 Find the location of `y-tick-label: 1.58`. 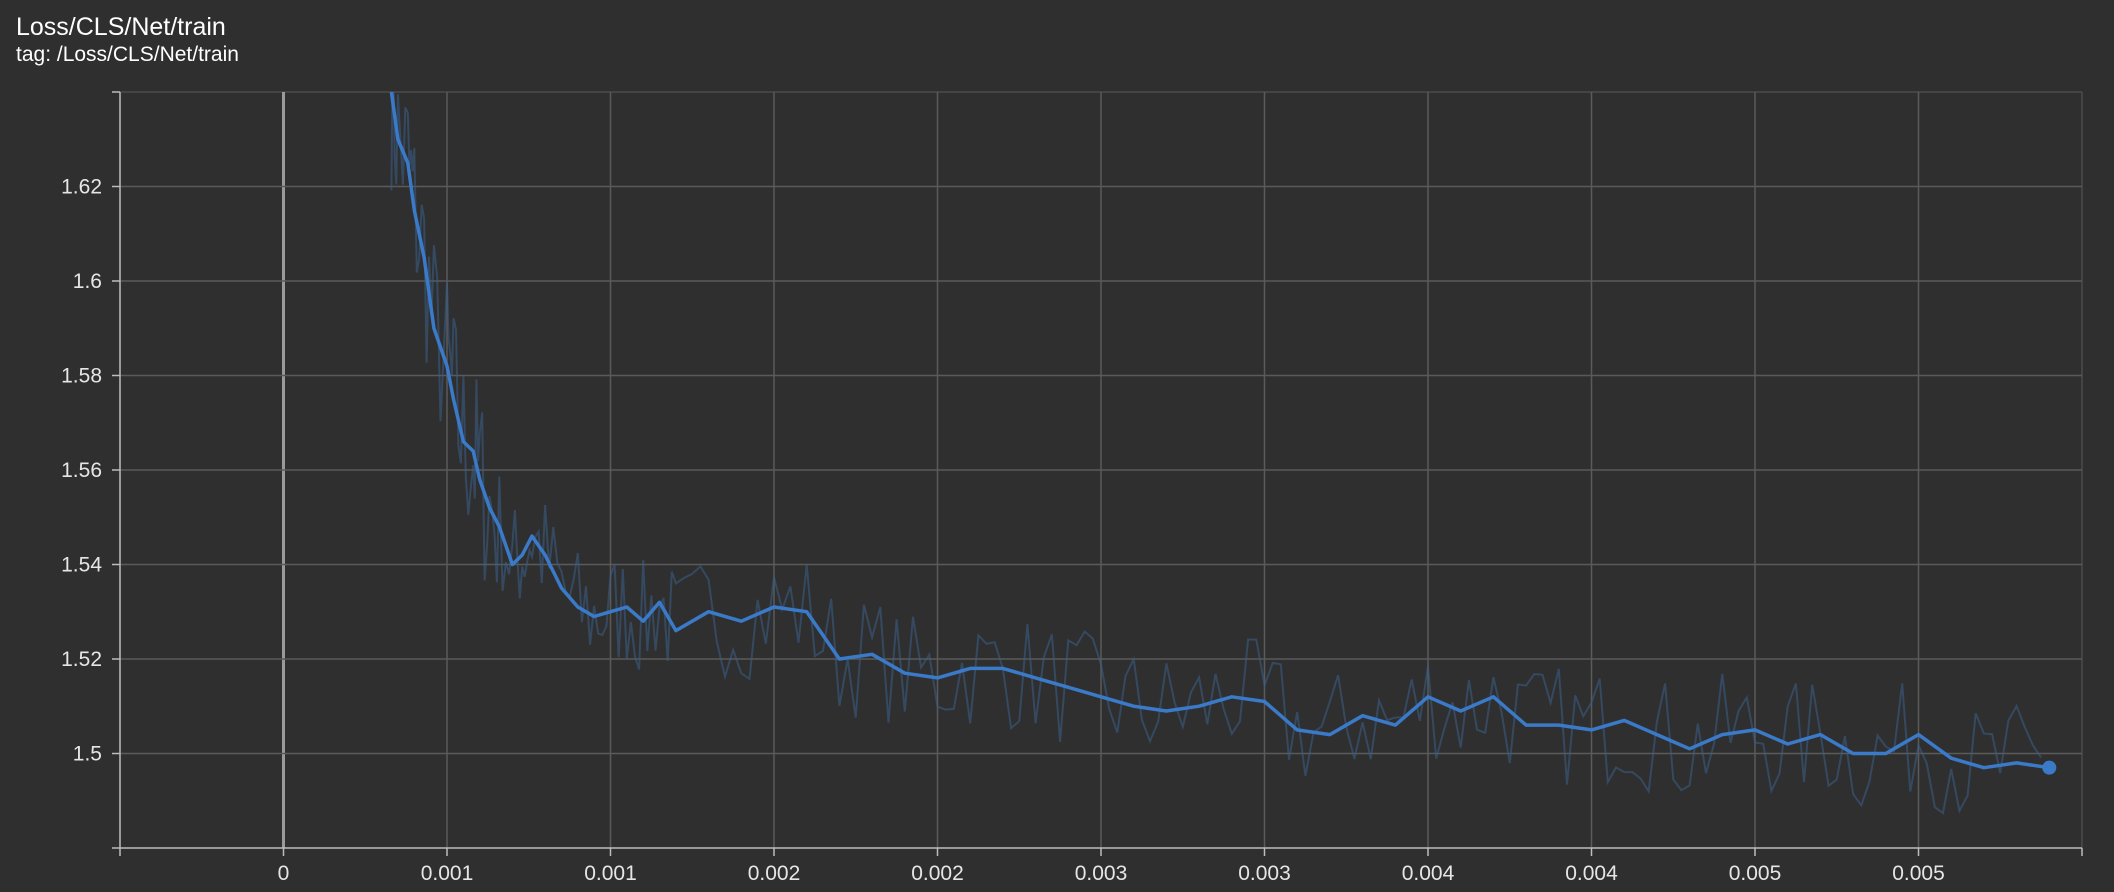

y-tick-label: 1.58 is located at coordinates (81, 376).